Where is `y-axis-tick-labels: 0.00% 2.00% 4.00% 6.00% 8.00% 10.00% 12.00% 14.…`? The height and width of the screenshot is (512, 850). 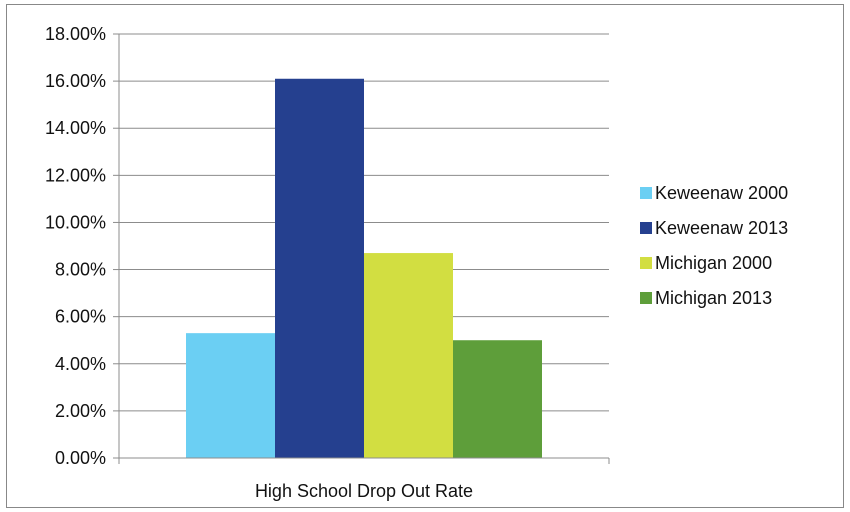 y-axis-tick-labels: 0.00% 2.00% 4.00% 6.00% 8.00% 10.00% 12.00% 14.… is located at coordinates (75, 246).